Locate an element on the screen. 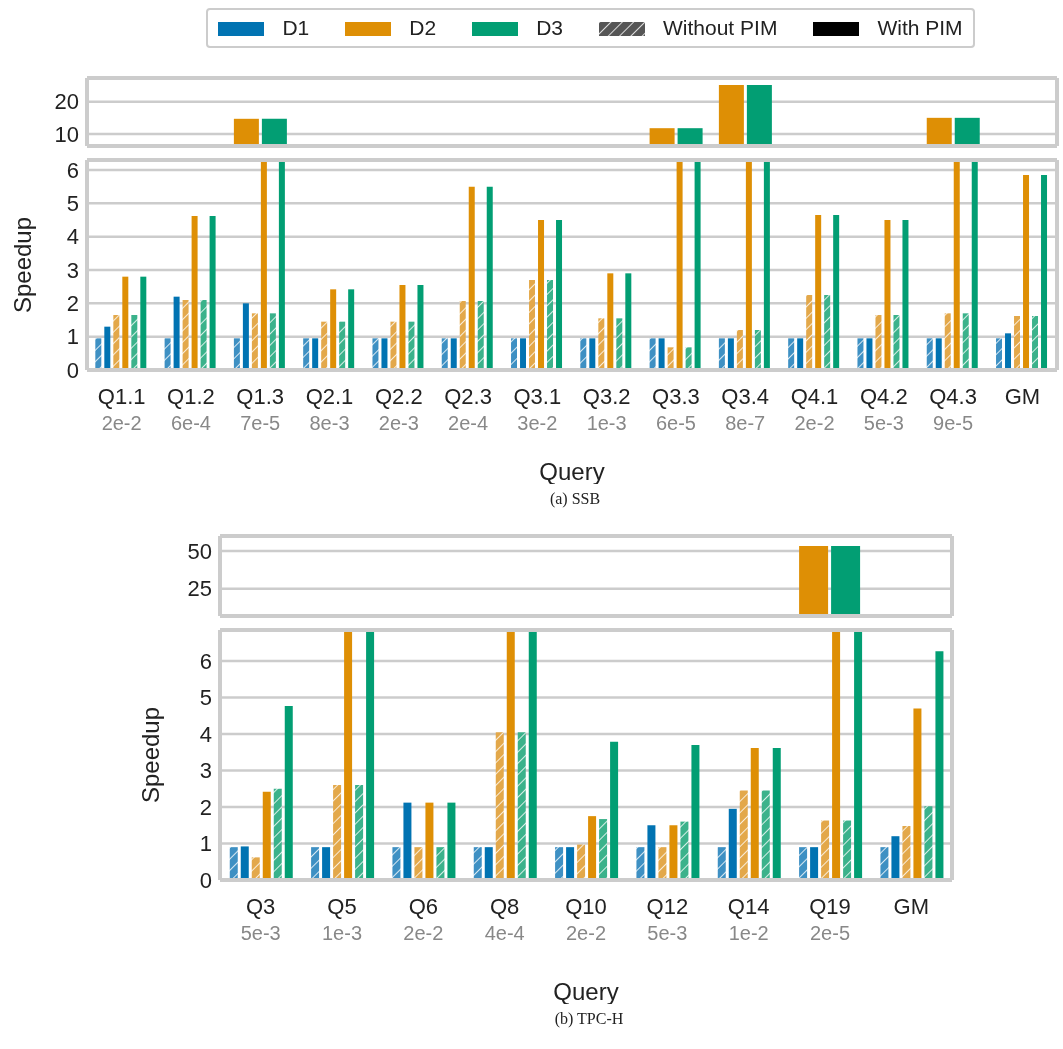 The height and width of the screenshot is (1049, 1063). y-tick-label: 6 is located at coordinates (72, 170).